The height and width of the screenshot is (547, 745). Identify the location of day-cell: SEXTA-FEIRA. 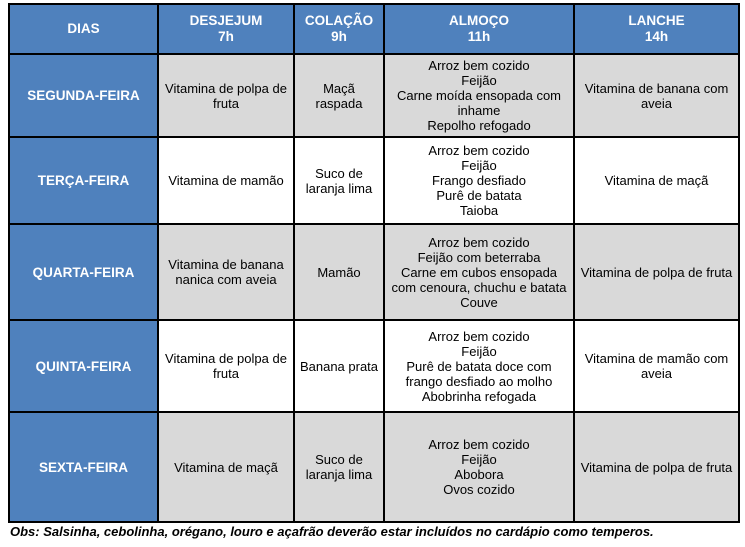
(83, 467).